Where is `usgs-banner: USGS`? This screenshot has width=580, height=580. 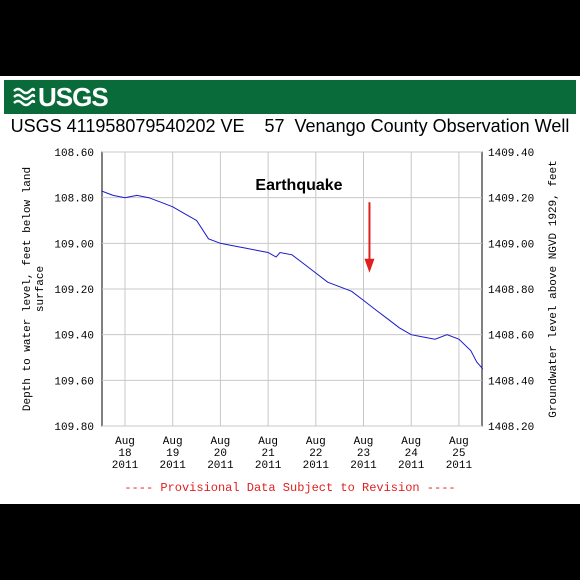 usgs-banner: USGS is located at coordinates (290, 97).